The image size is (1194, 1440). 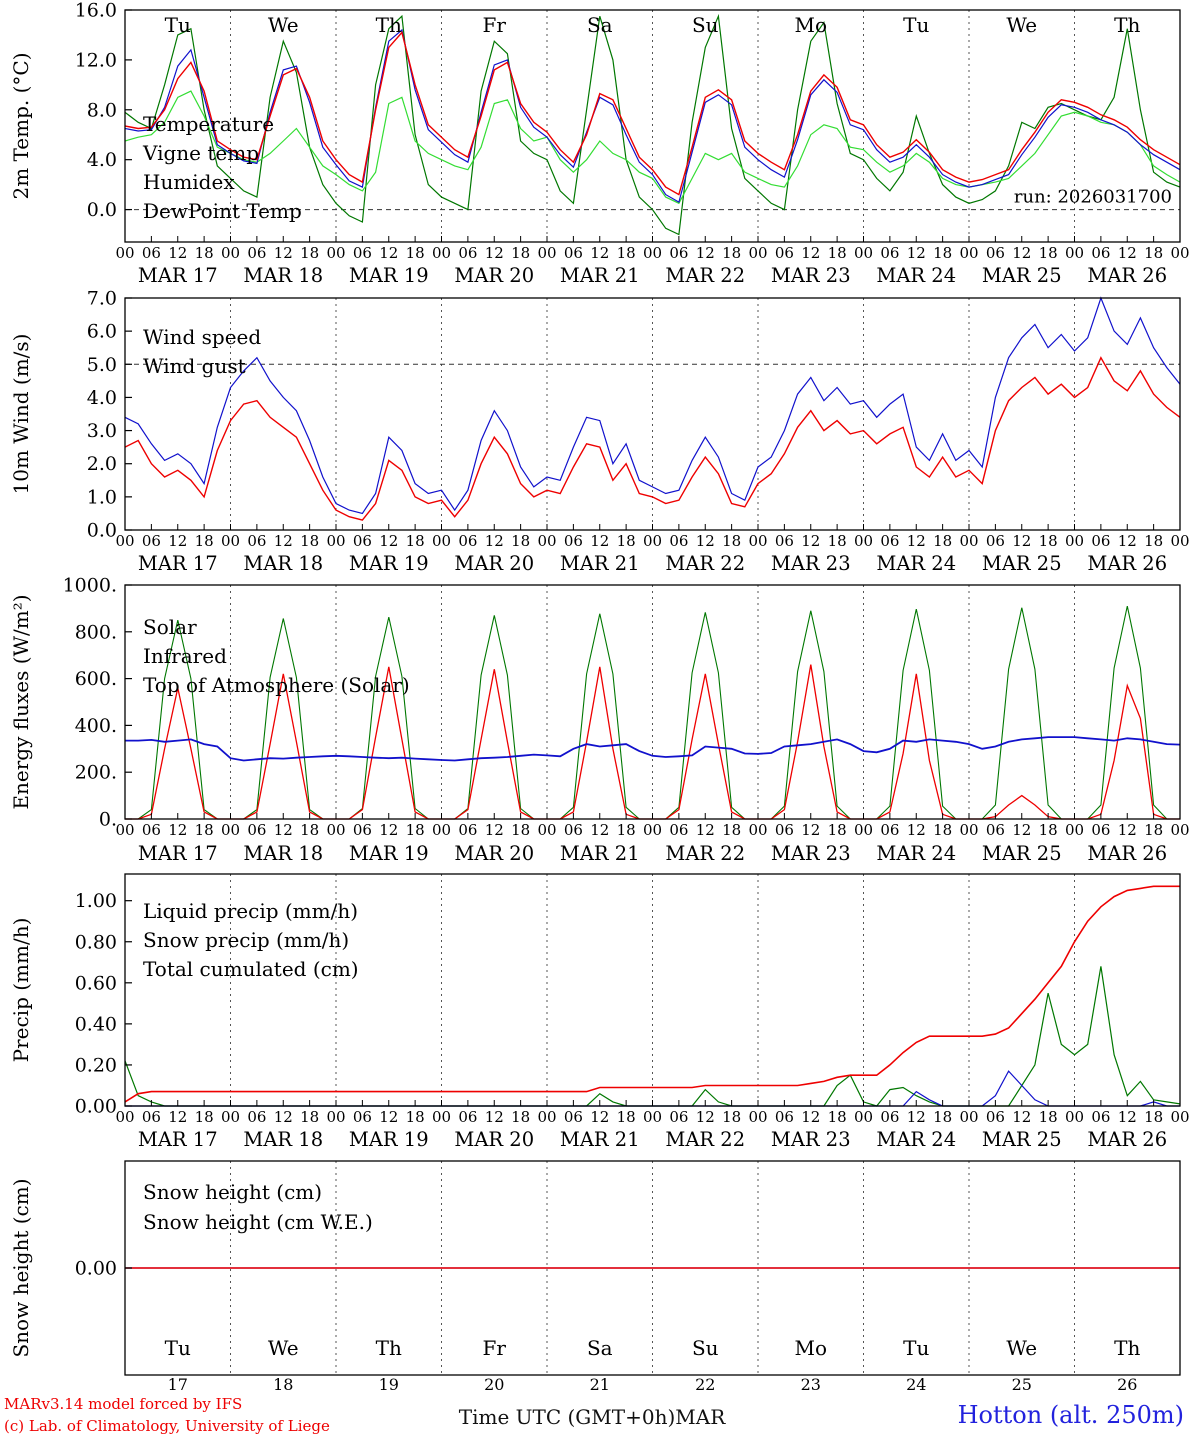 What do you see at coordinates (96, 901) in the screenshot?
I see `y-tick-label: 1.00` at bounding box center [96, 901].